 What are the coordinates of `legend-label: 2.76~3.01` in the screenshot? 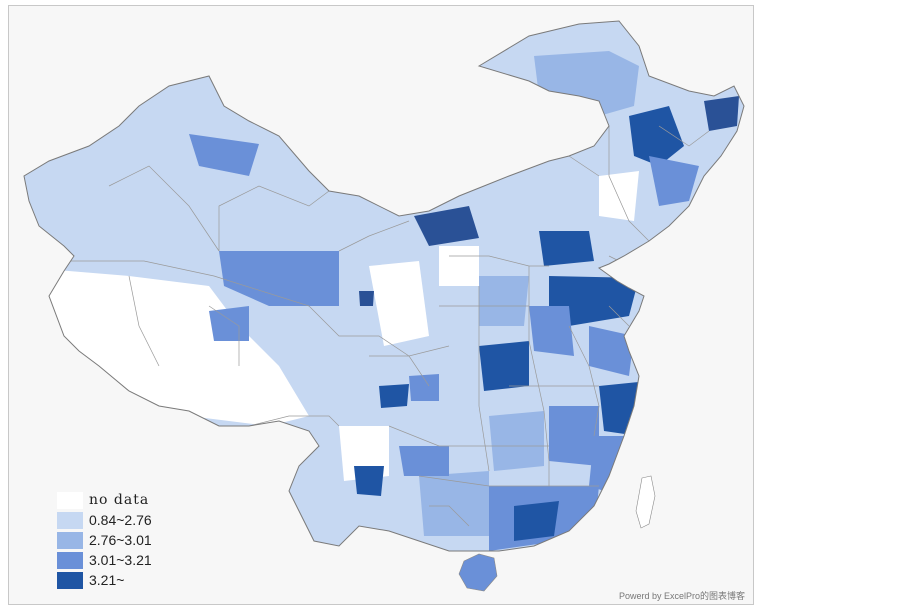 It's located at (120, 540).